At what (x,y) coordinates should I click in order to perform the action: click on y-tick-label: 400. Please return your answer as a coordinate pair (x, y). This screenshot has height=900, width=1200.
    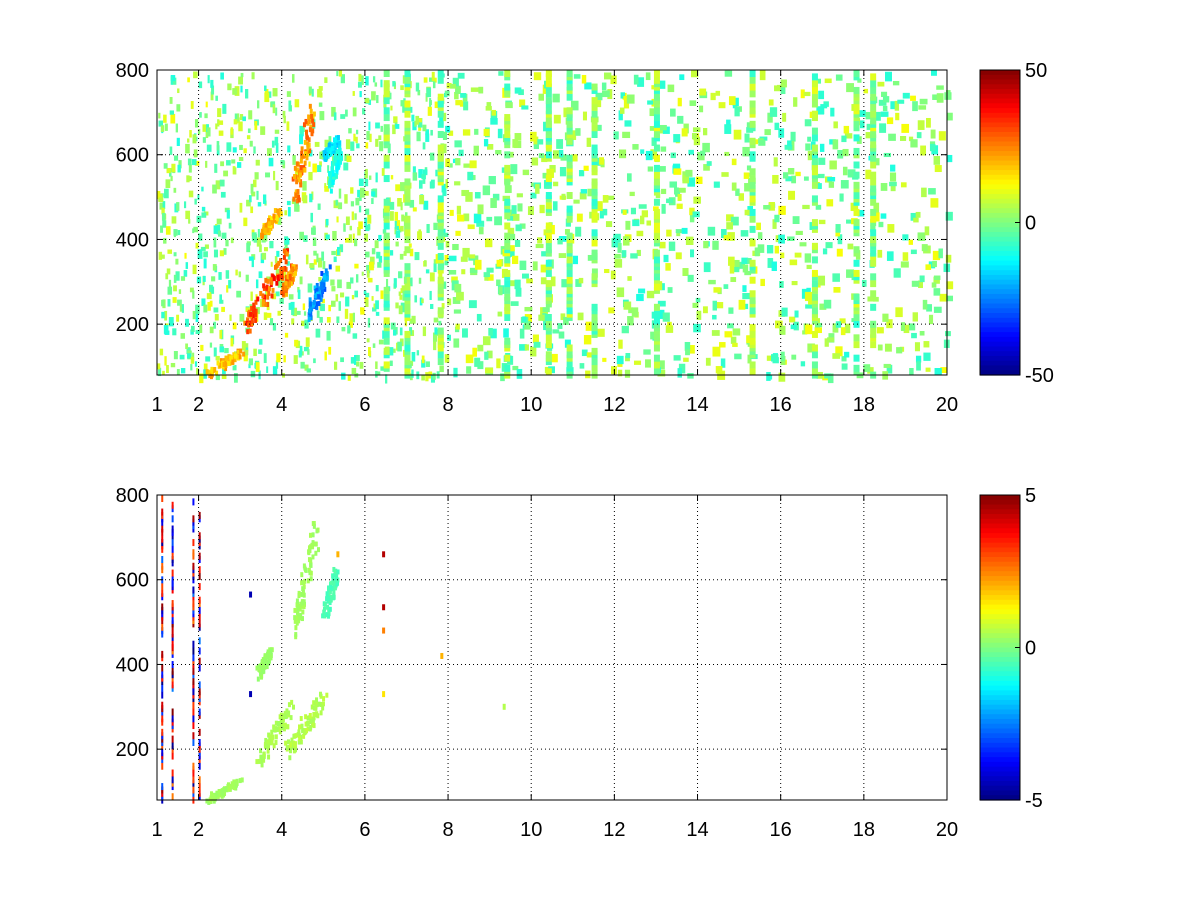
    Looking at the image, I should click on (132, 240).